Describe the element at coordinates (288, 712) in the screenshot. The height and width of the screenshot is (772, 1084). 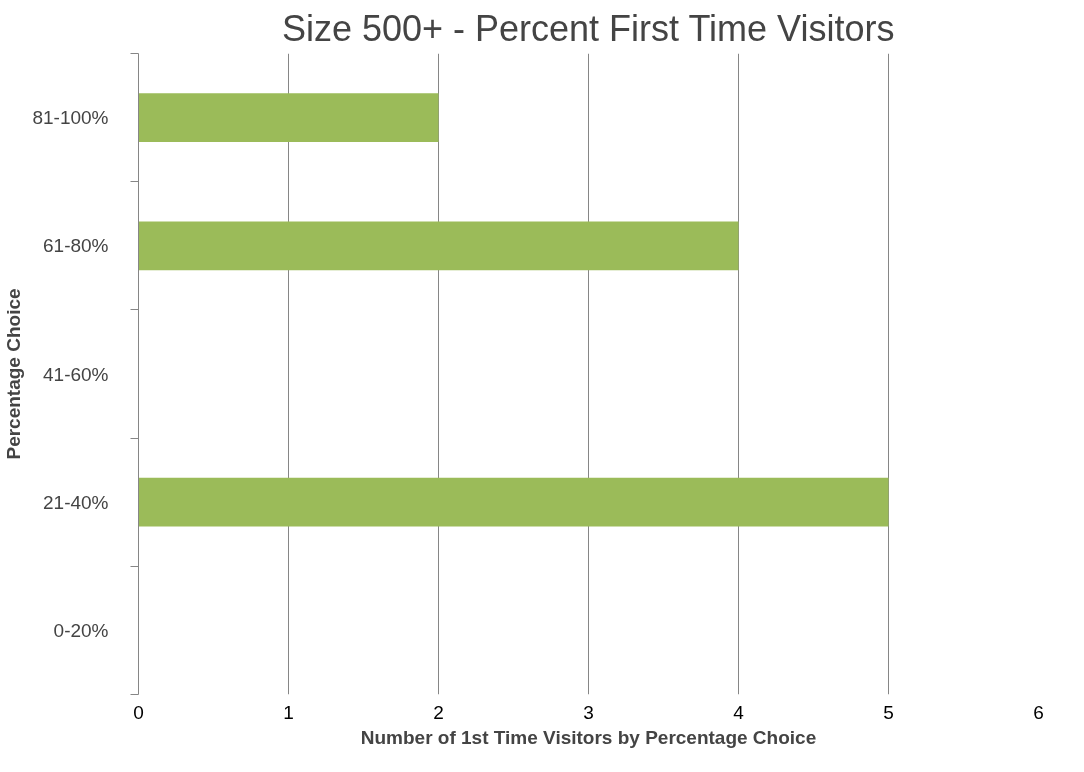
I see `x-tick-label: 1` at that location.